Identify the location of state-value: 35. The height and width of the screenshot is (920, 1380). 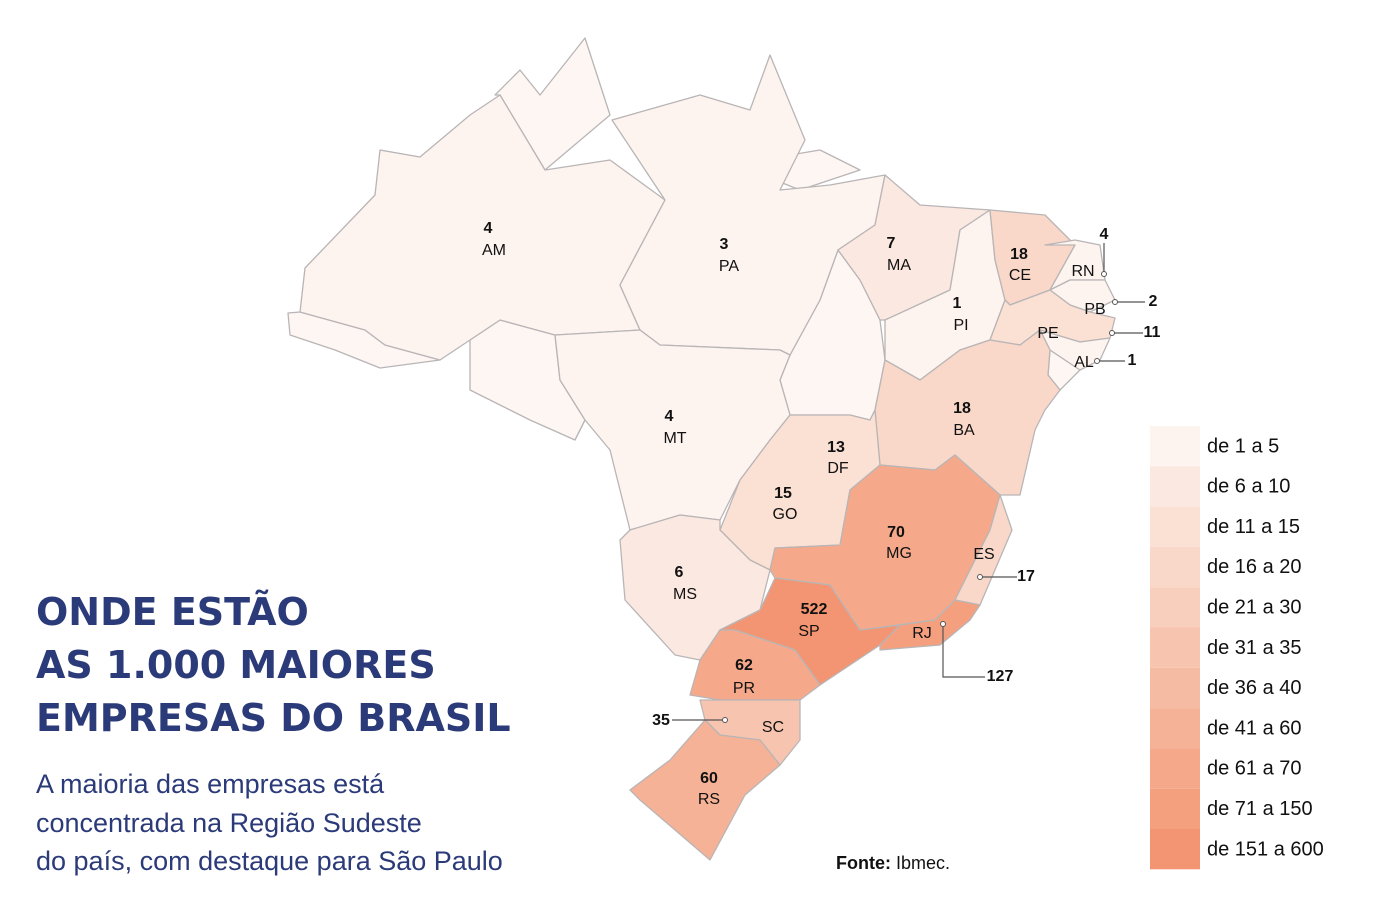
(661, 720).